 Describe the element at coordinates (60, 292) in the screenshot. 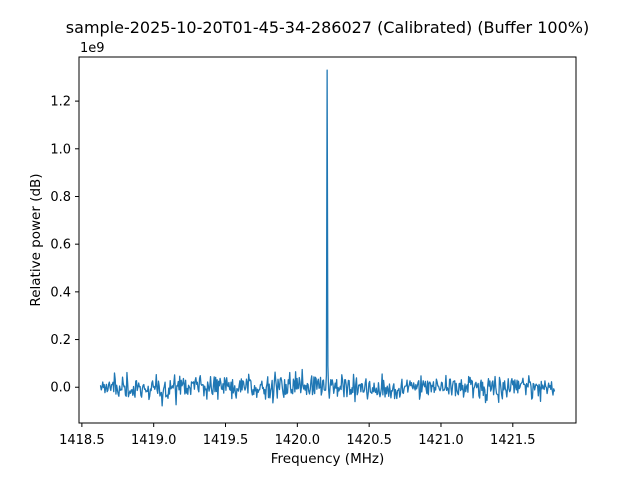

I see `y-tick-label: 0.4` at that location.